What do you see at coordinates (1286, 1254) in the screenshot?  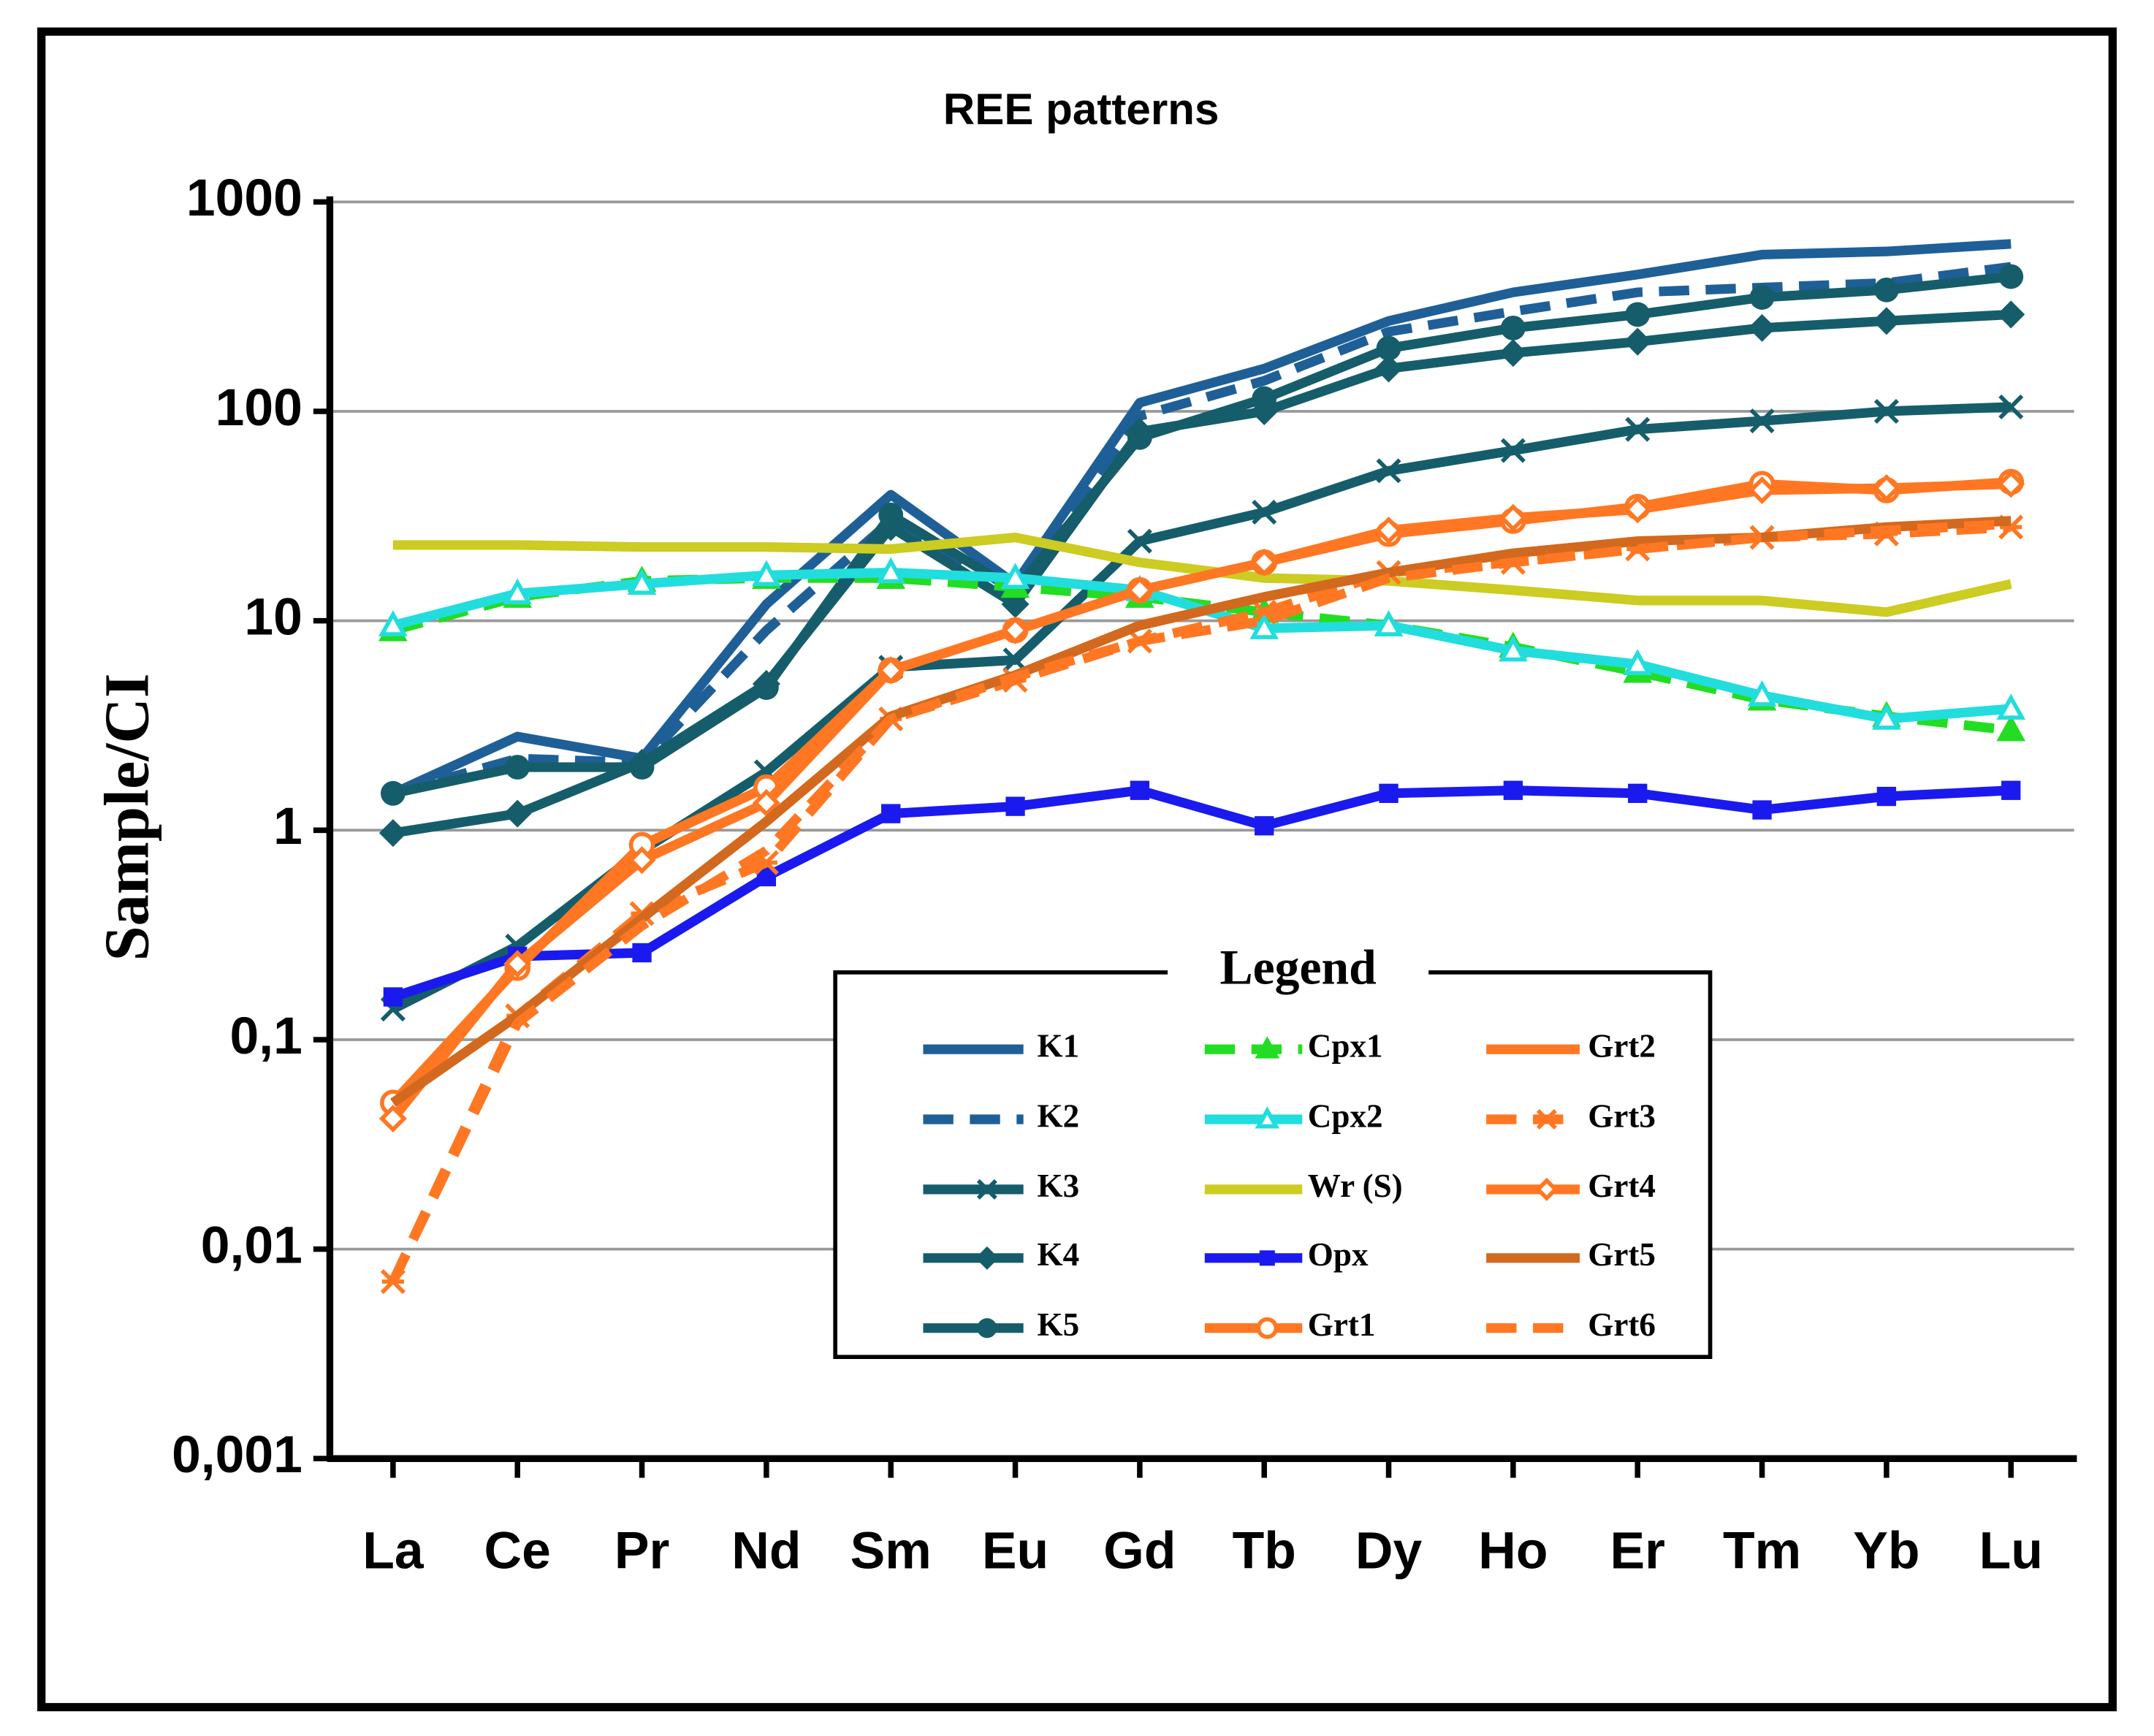 I see `legend-item: Opx` at bounding box center [1286, 1254].